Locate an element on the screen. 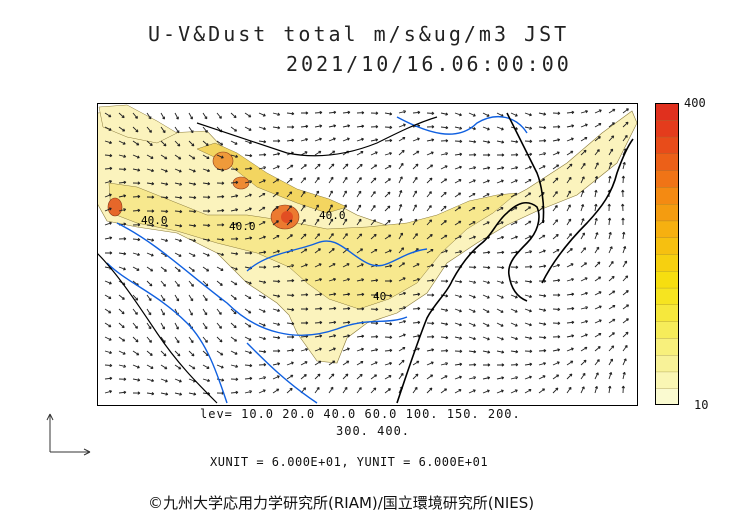 The height and width of the screenshot is (532, 752). contour-label: 40.0 is located at coordinates (332, 215).